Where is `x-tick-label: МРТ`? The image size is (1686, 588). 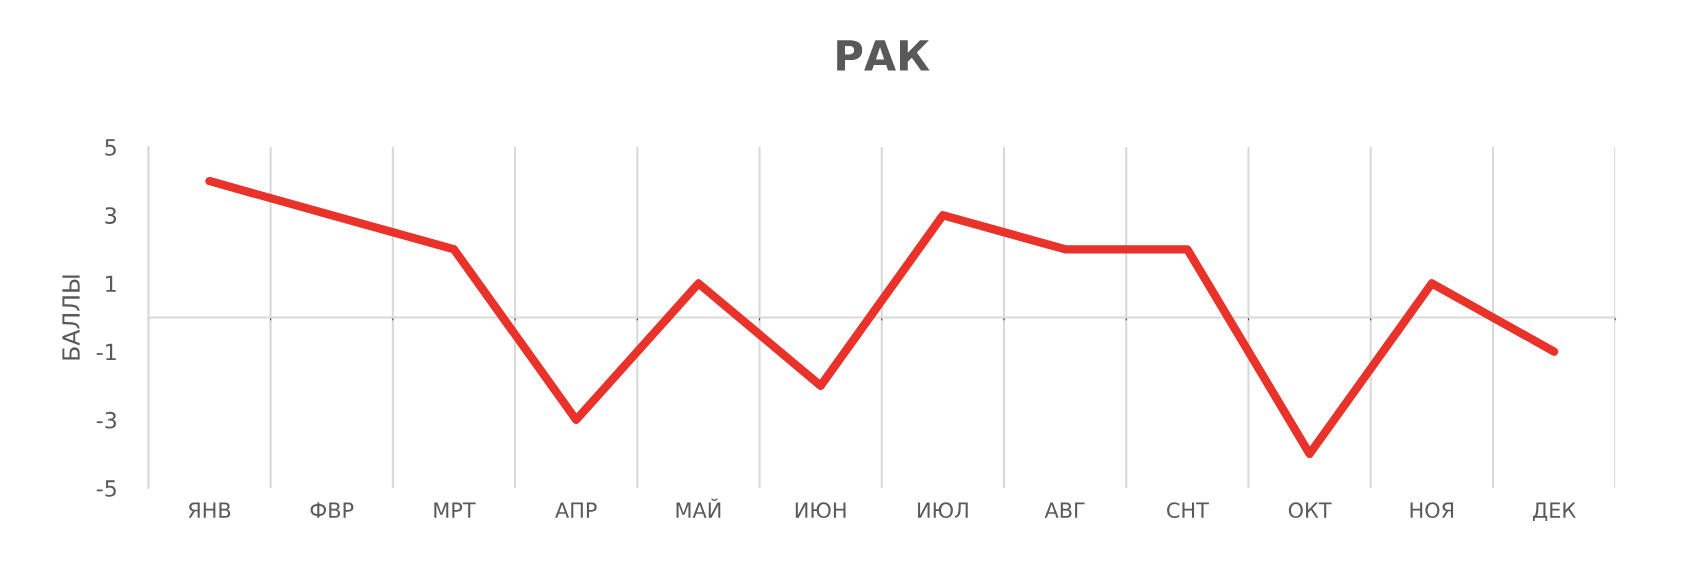
x-tick-label: МРТ is located at coordinates (455, 510).